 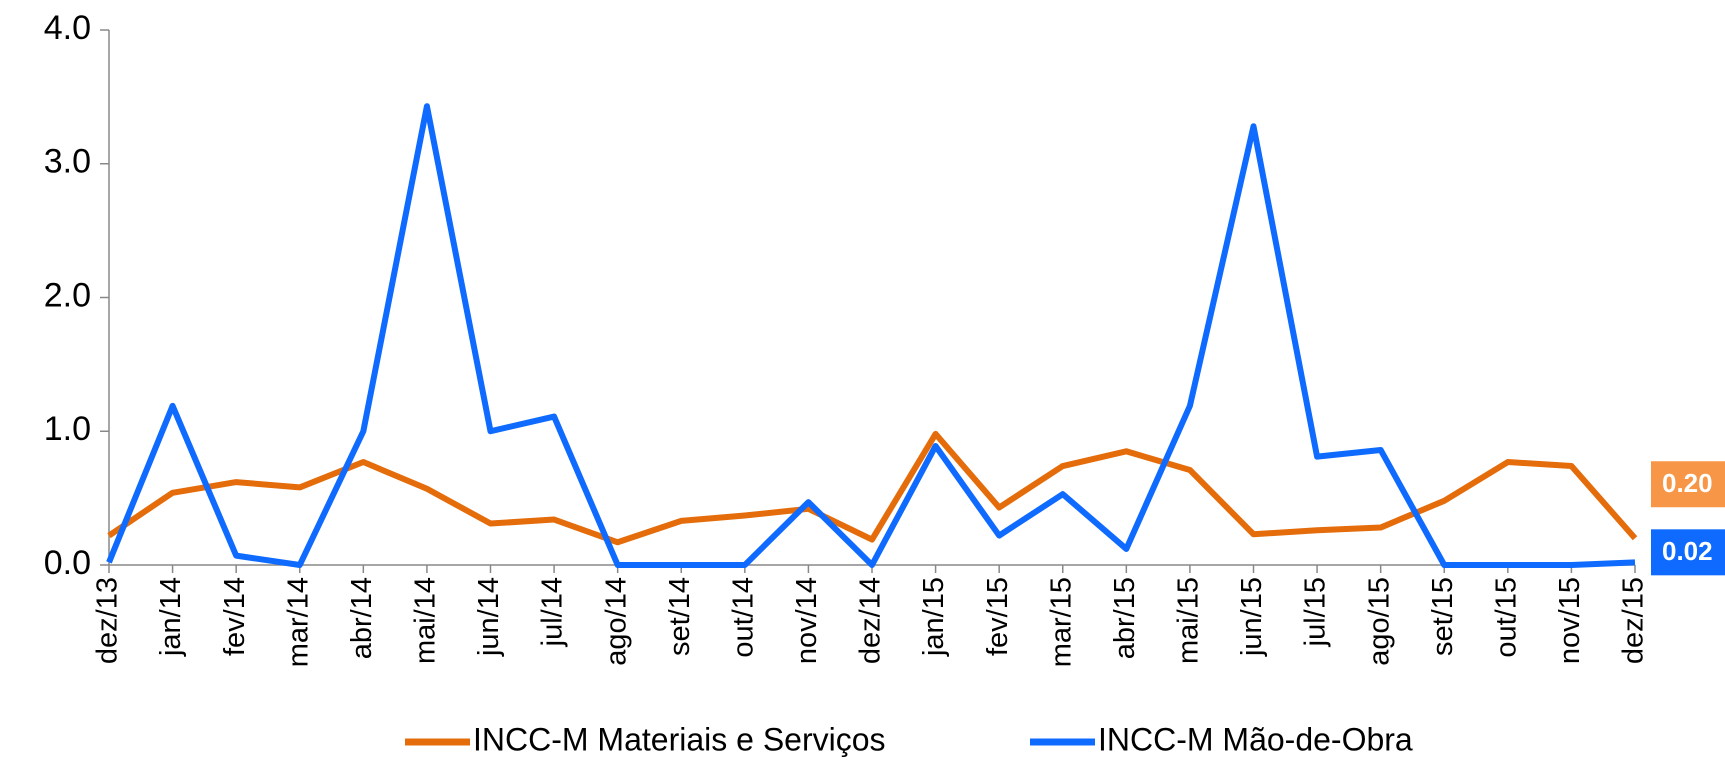 What do you see at coordinates (872, 488) in the screenshot?
I see `series-line` at bounding box center [872, 488].